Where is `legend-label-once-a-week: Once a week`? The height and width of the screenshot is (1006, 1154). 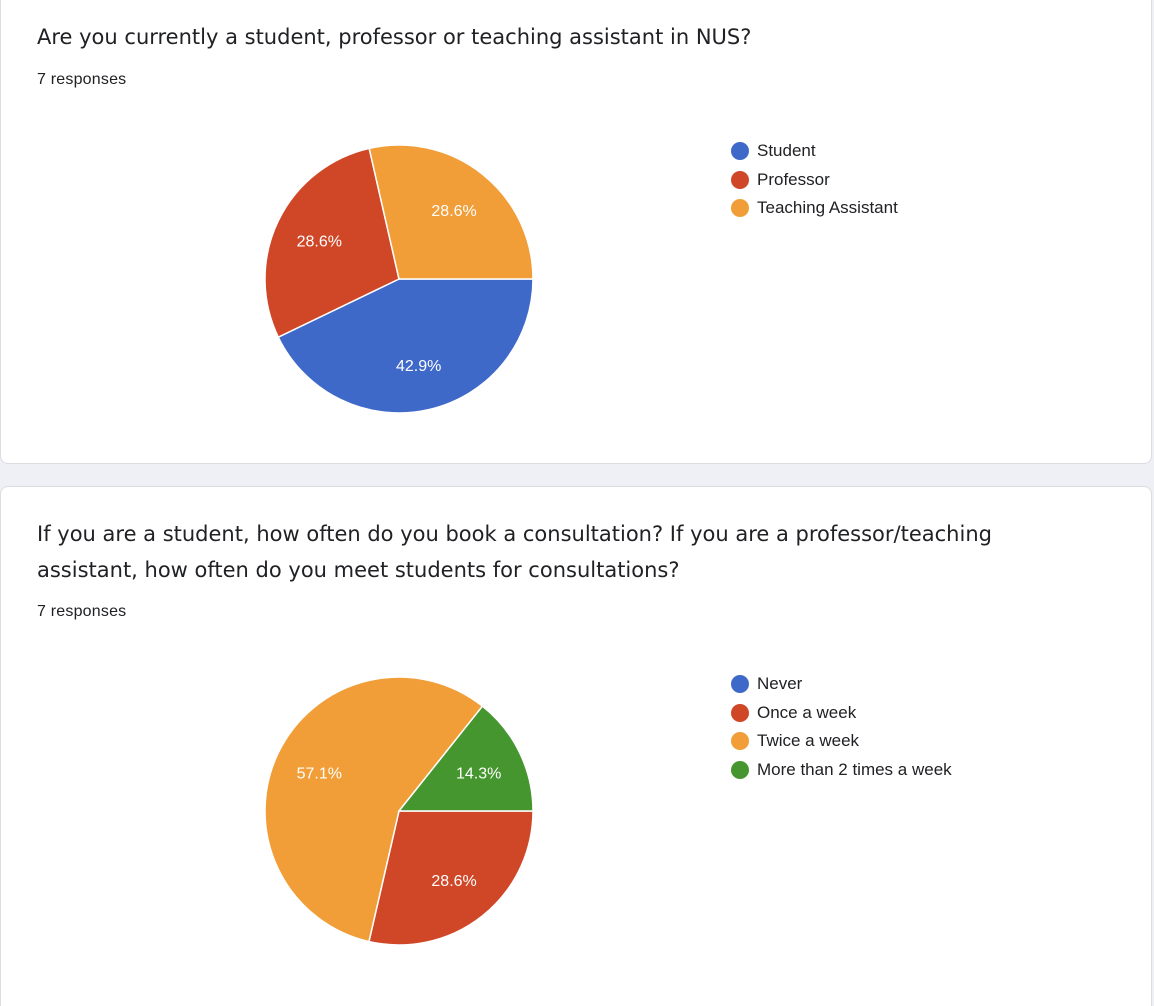 legend-label-once-a-week: Once a week is located at coordinates (807, 712).